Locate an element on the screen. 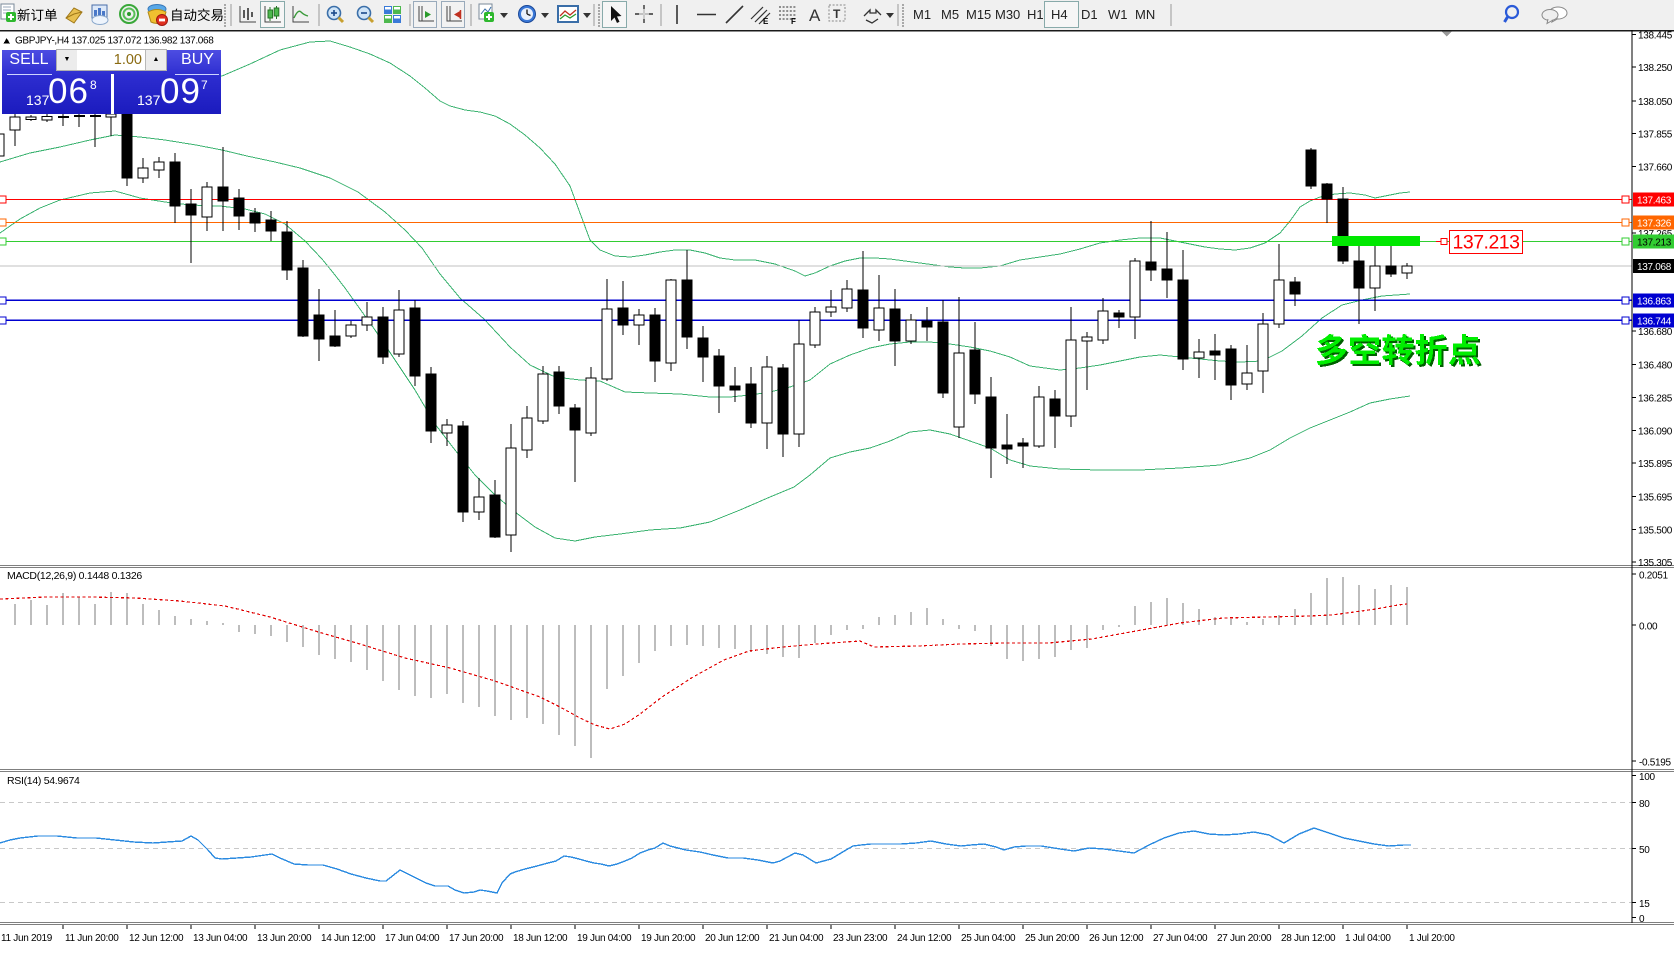  svg-text: 136.090 is located at coordinates (1655, 431).